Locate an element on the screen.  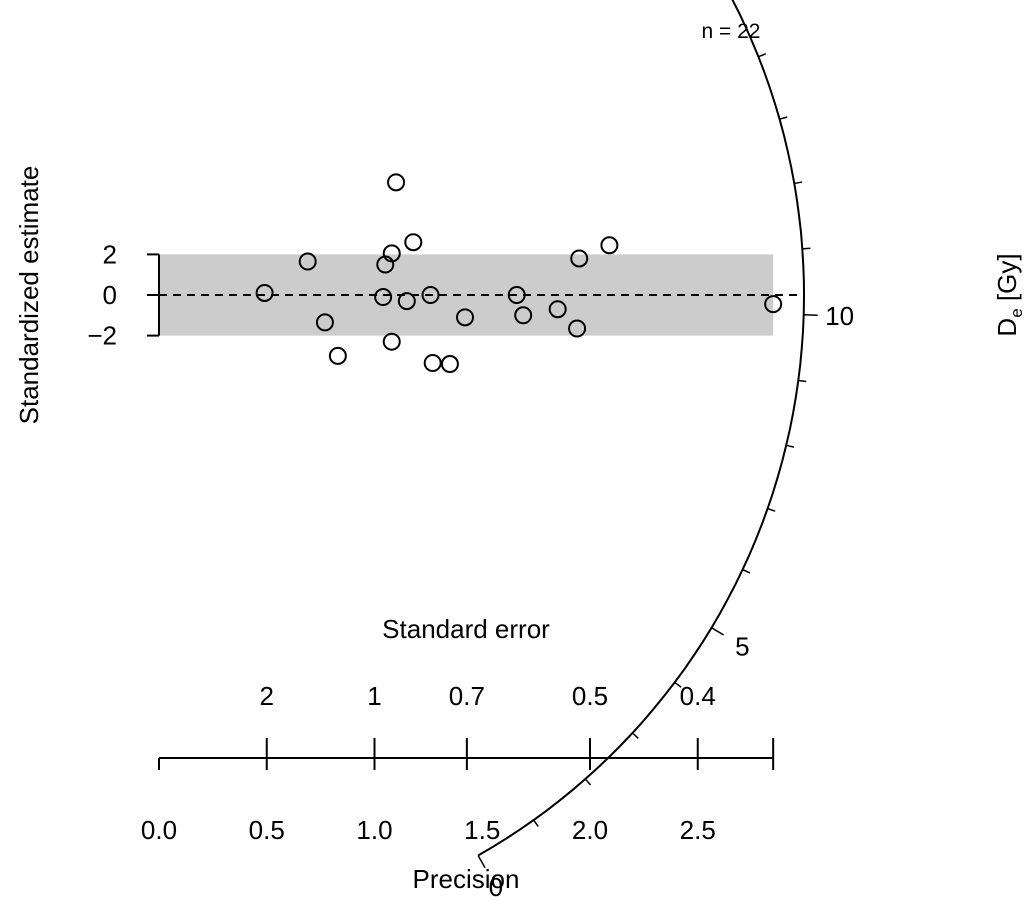
z-axis-title-subscript: e is located at coordinates (1016, 312).